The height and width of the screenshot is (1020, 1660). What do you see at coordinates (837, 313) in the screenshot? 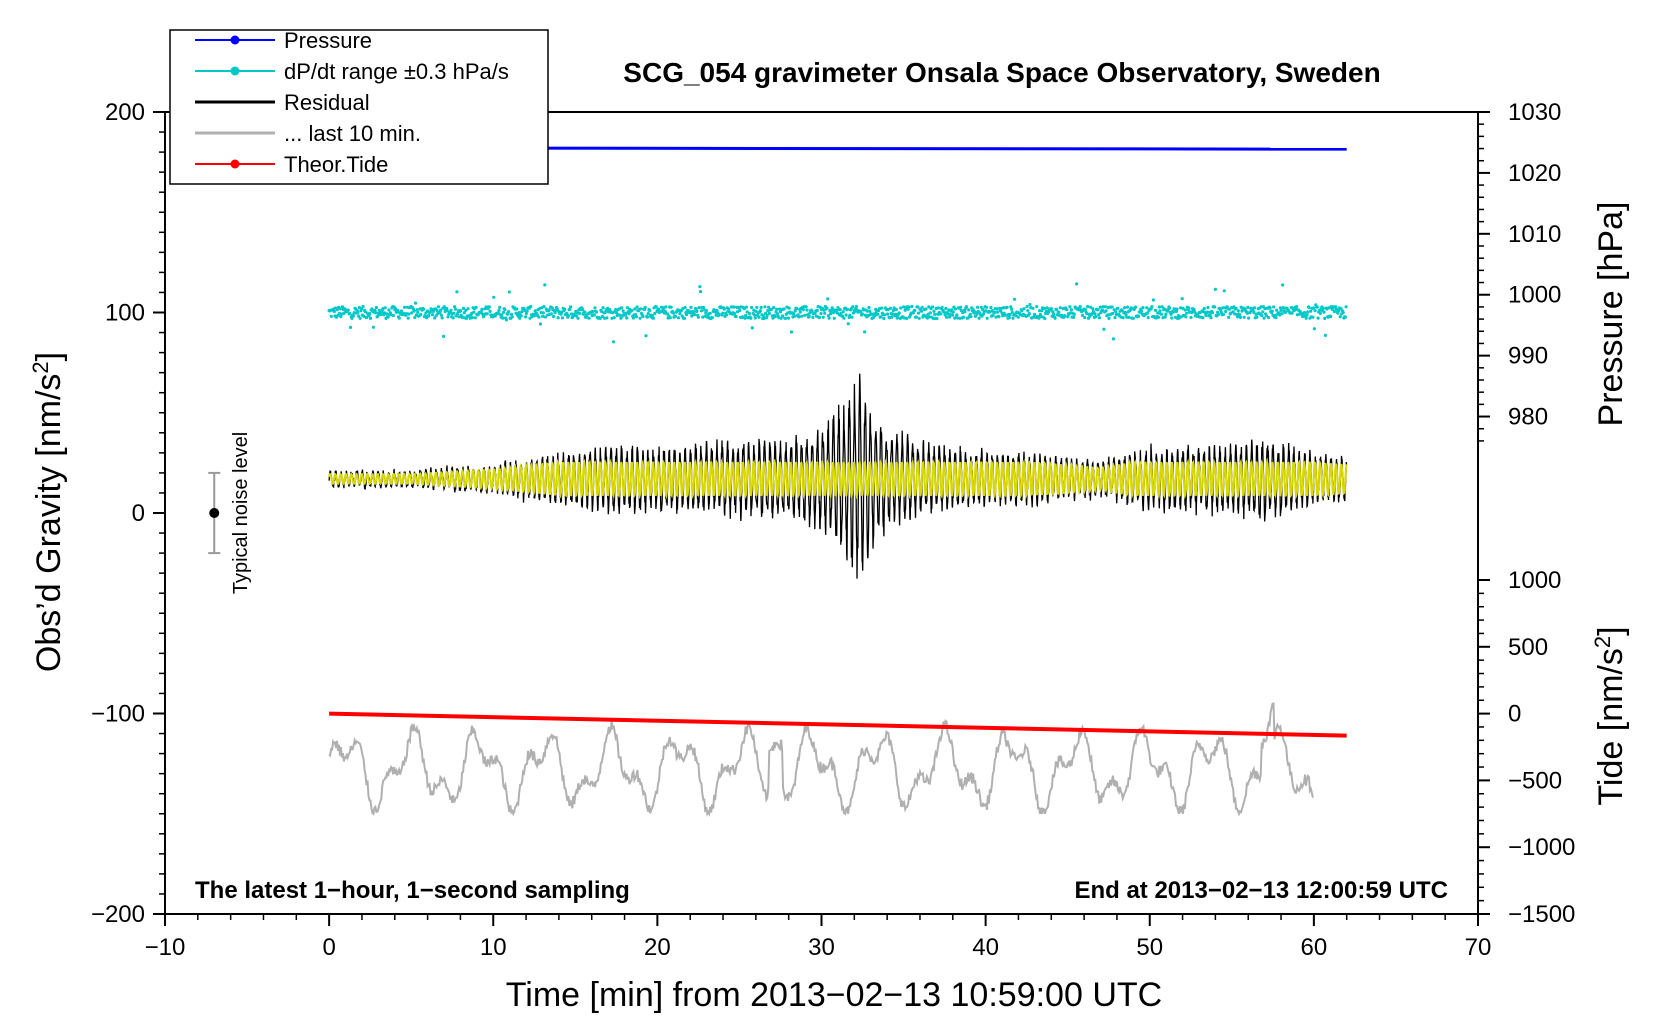
I see `series-dpdt-points` at bounding box center [837, 313].